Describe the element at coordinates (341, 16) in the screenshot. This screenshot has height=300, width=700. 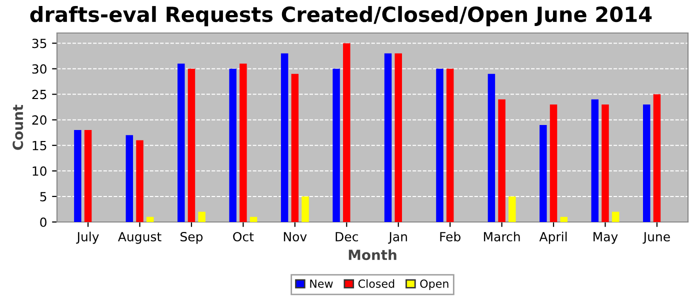
I see `chart-title: drafts-eval Requests Created/Closed/Open June 2014` at that location.